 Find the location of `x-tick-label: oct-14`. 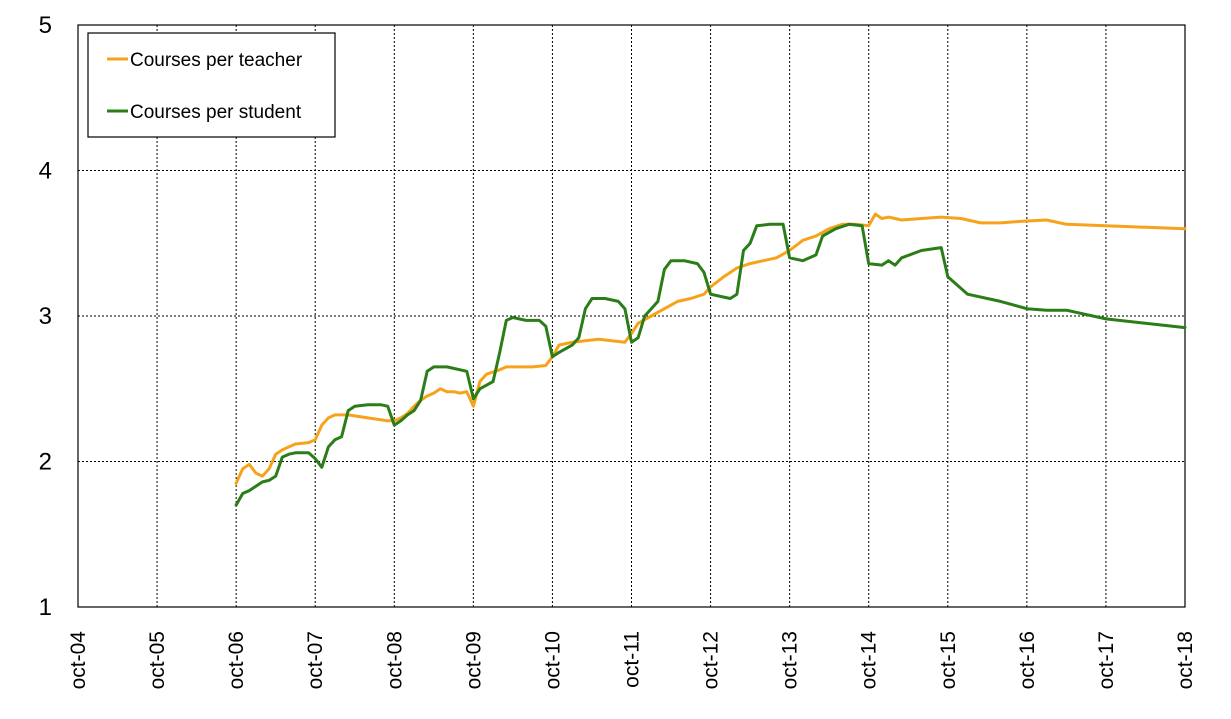

x-tick-label: oct-14 is located at coordinates (869, 660).